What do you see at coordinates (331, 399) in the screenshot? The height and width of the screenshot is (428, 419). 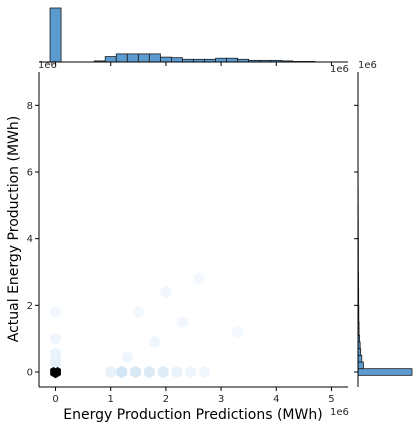 I see `x-tick-label: 5` at bounding box center [331, 399].